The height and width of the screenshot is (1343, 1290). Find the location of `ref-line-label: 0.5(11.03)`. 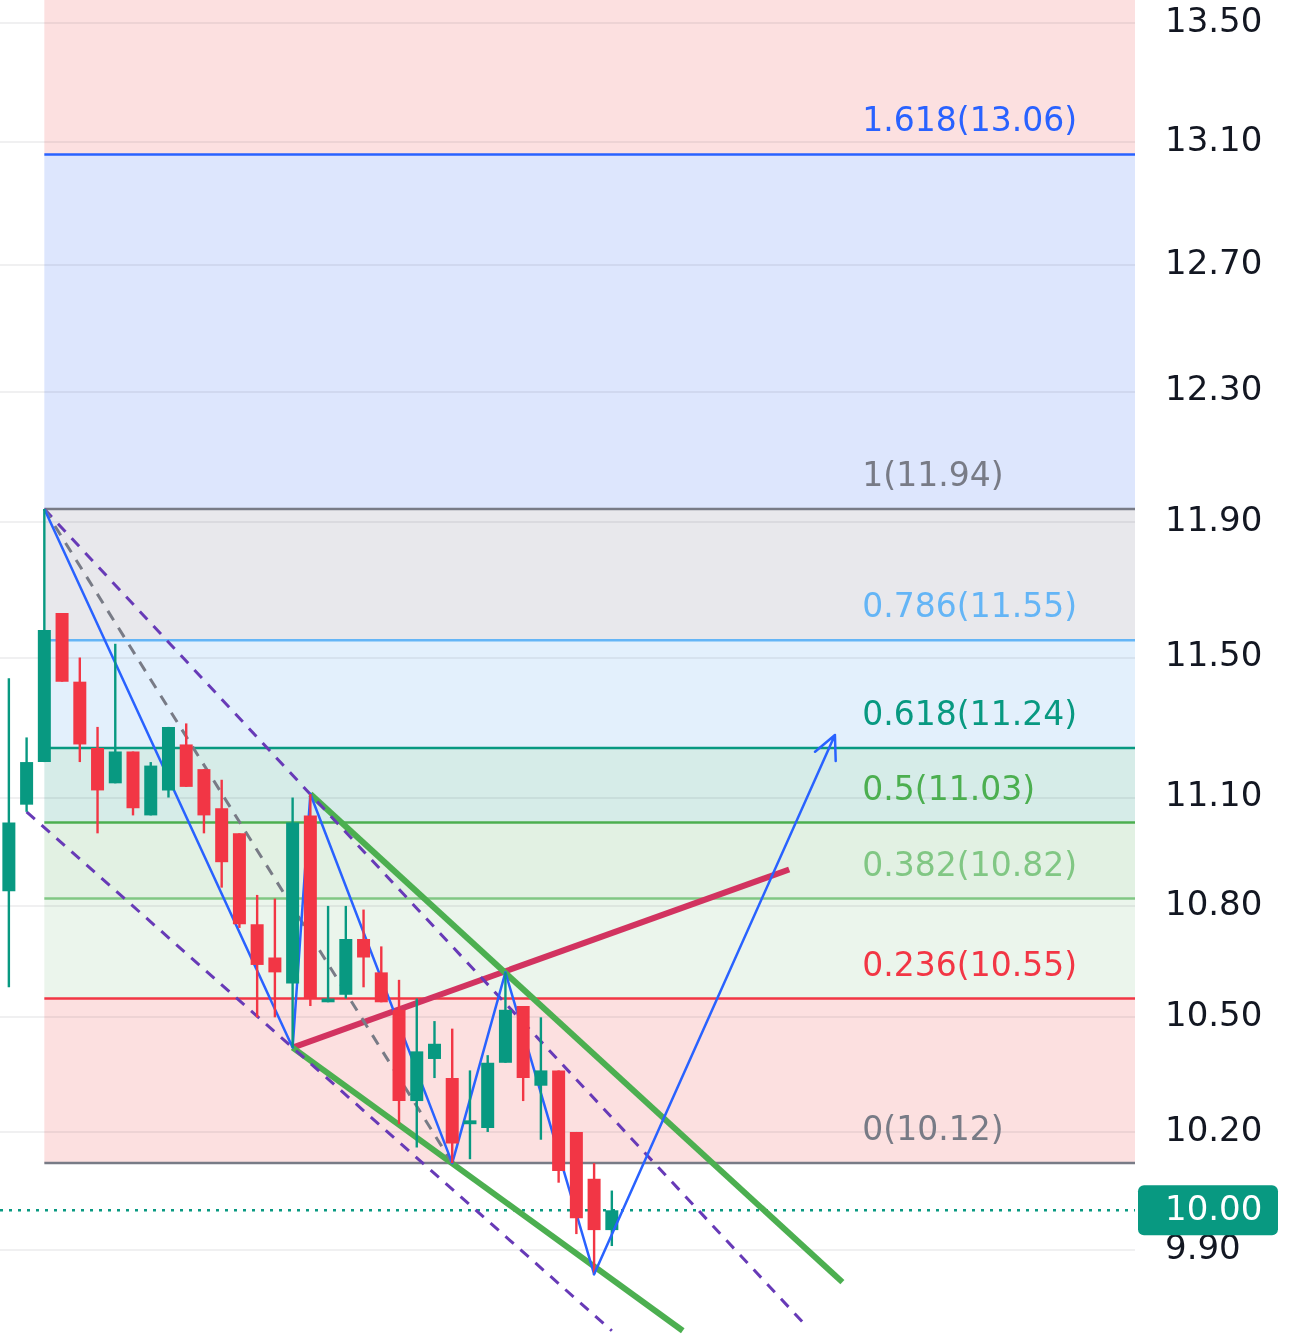

ref-line-label: 0.5(11.03) is located at coordinates (949, 788).